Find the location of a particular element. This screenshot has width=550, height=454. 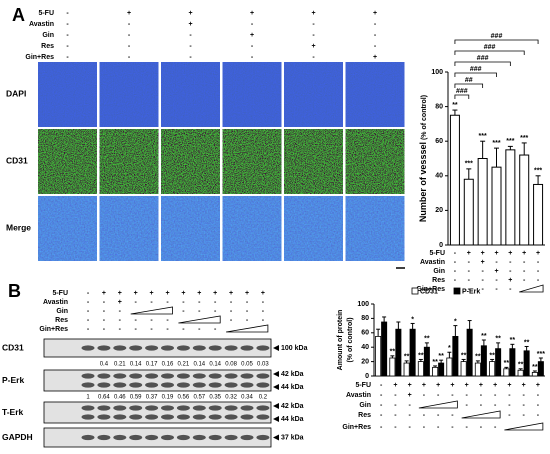

image-row-label: Merge is located at coordinates (18, 227).